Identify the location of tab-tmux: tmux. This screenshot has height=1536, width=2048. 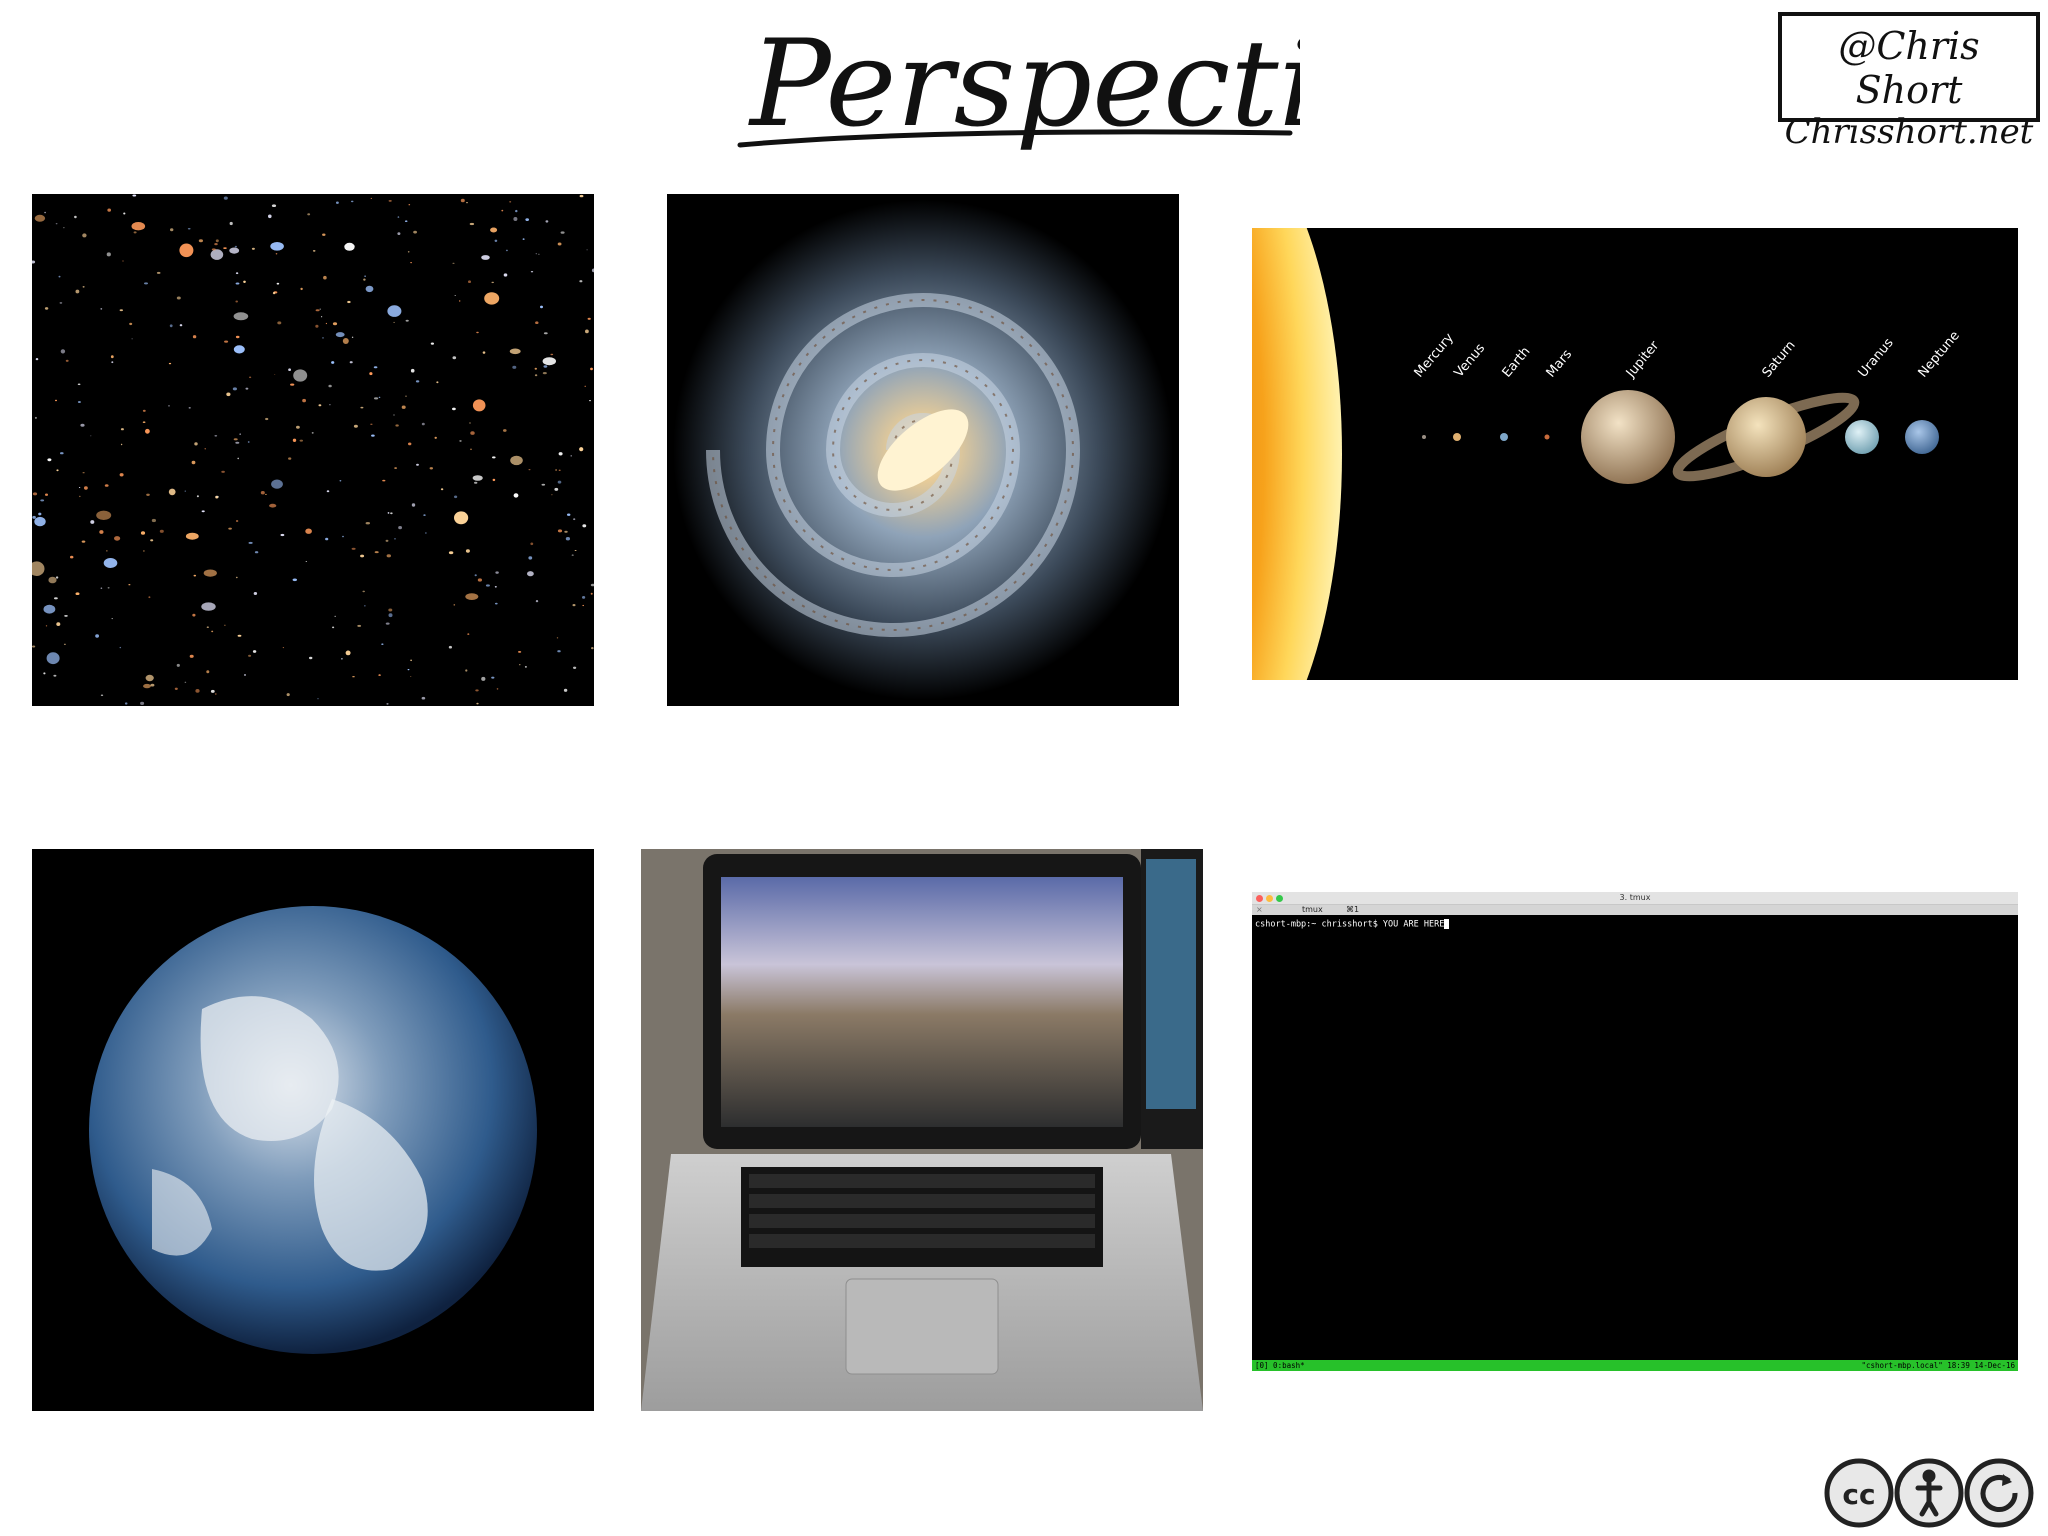
(1312, 909).